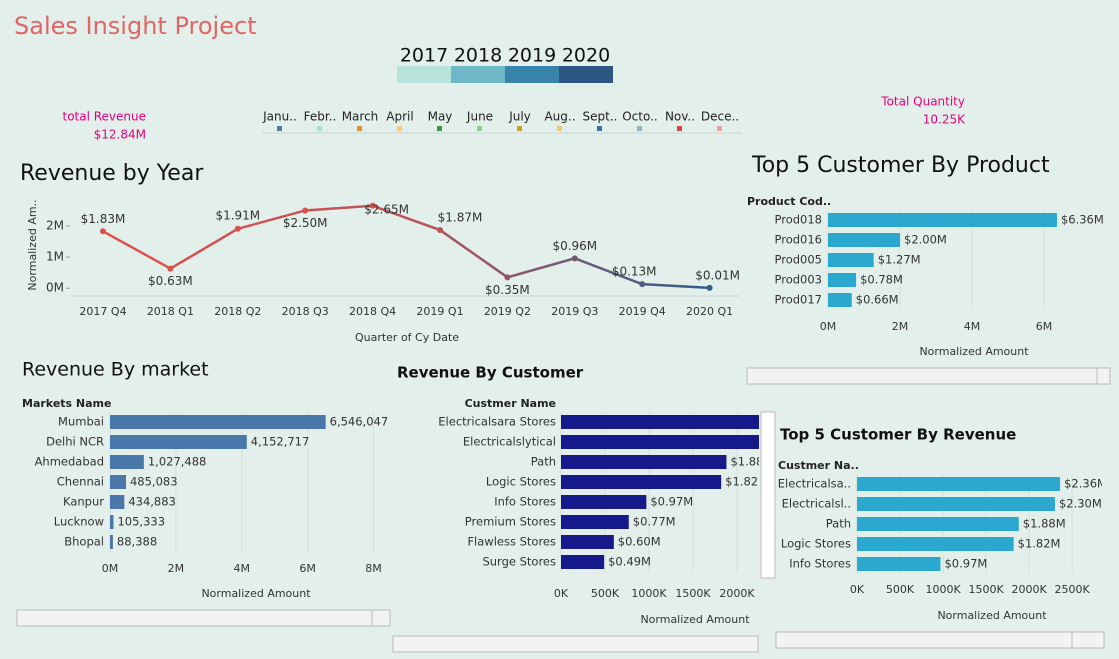  What do you see at coordinates (439, 311) in the screenshot?
I see `x-tick-label: 2019 Q1` at bounding box center [439, 311].